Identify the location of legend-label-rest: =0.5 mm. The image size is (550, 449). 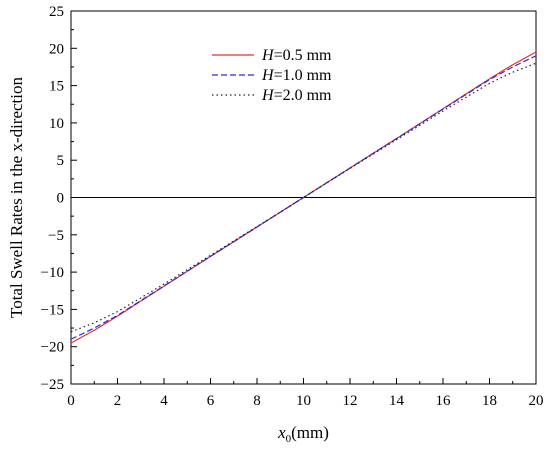
(303, 55).